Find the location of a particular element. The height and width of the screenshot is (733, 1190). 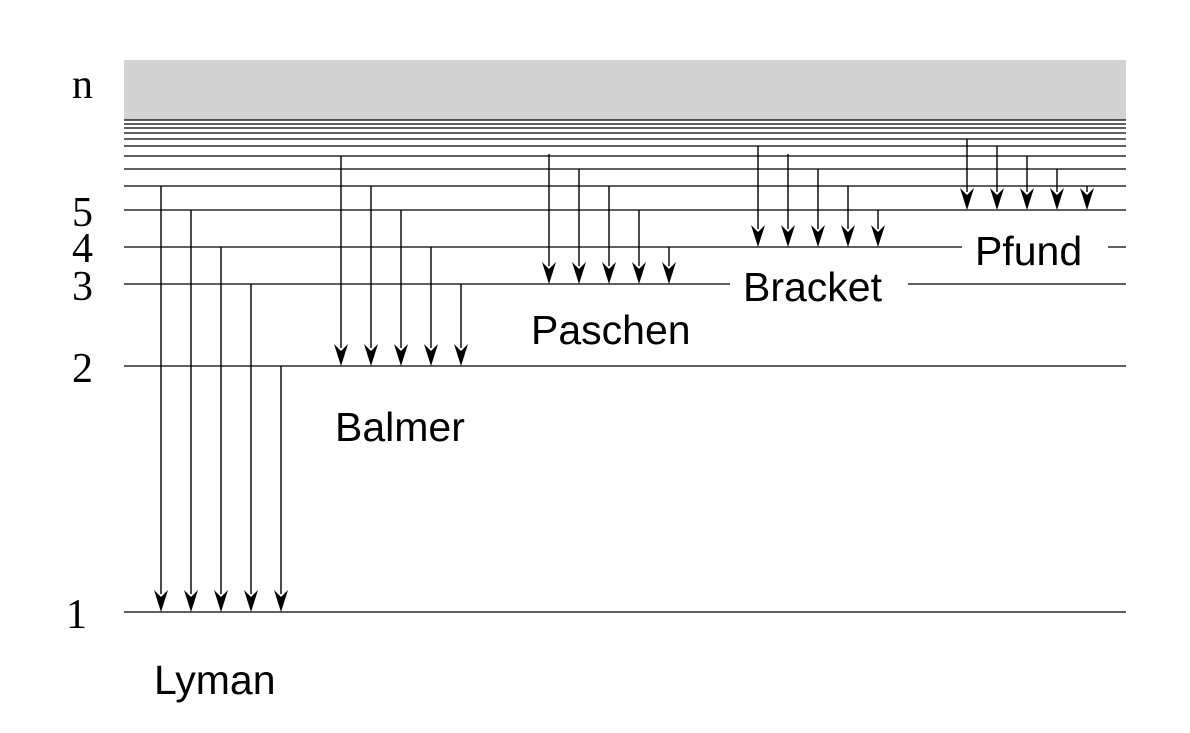

arrows-lyman is located at coordinates (221, 399).